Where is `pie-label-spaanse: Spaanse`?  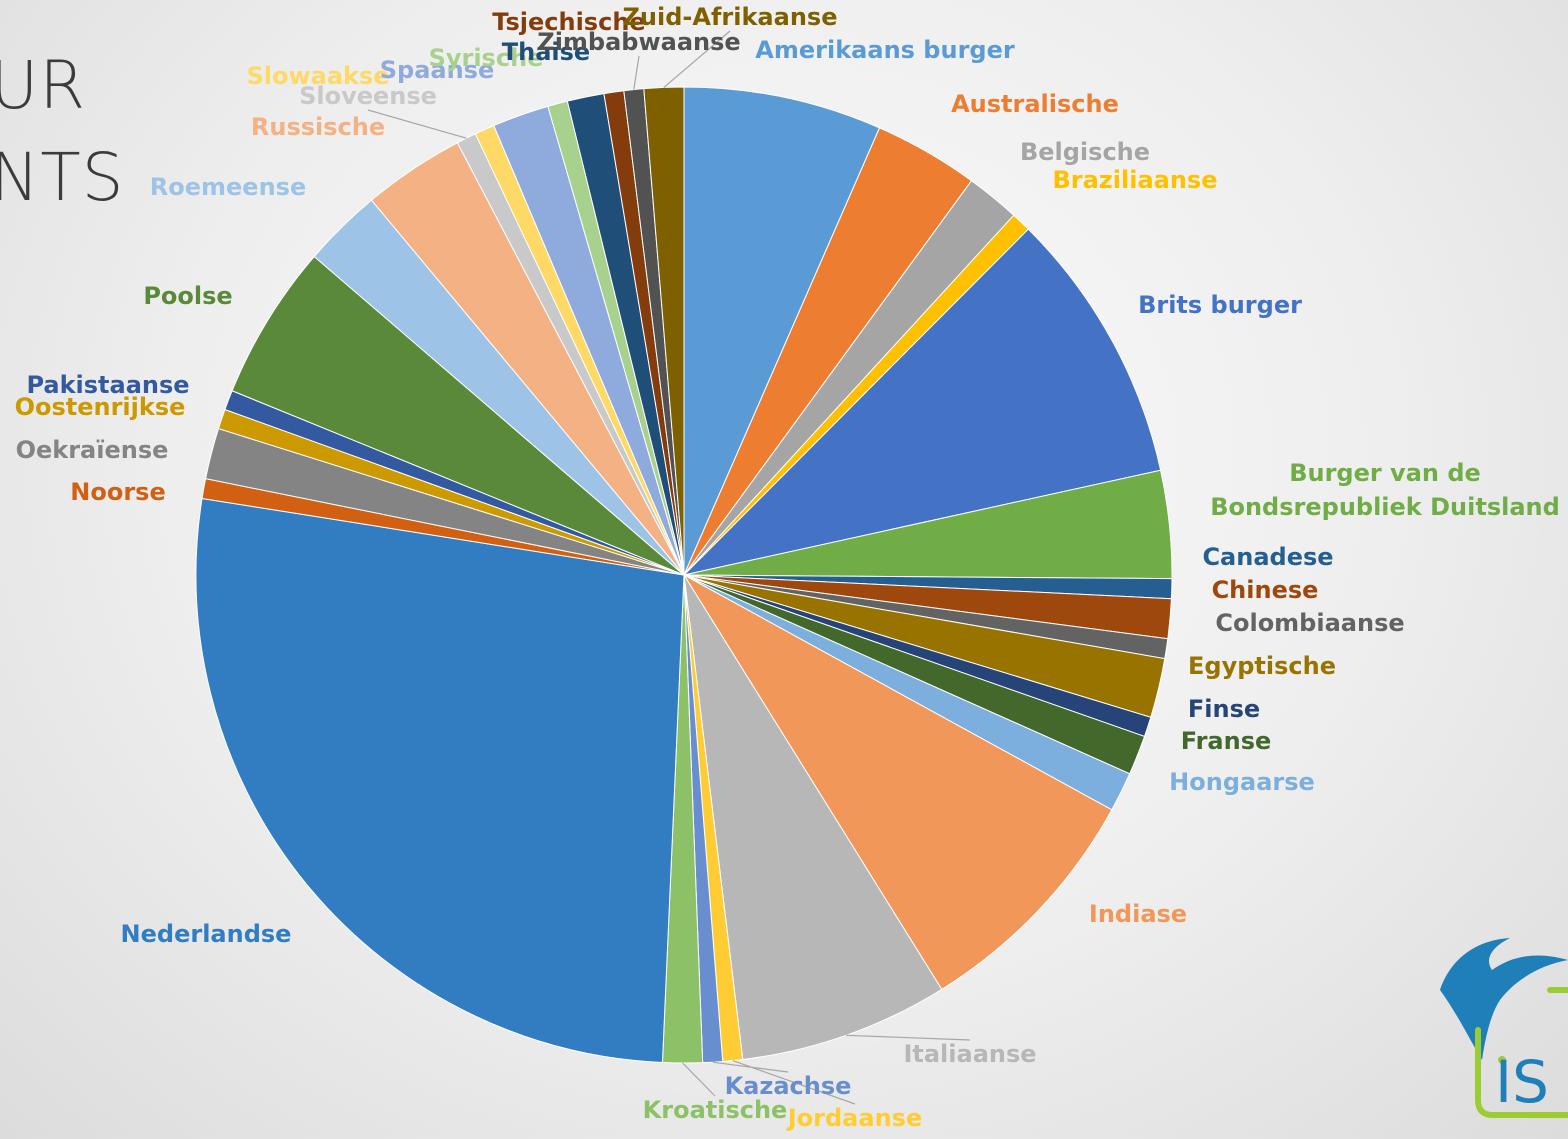
pie-label-spaanse: Spaanse is located at coordinates (437, 70).